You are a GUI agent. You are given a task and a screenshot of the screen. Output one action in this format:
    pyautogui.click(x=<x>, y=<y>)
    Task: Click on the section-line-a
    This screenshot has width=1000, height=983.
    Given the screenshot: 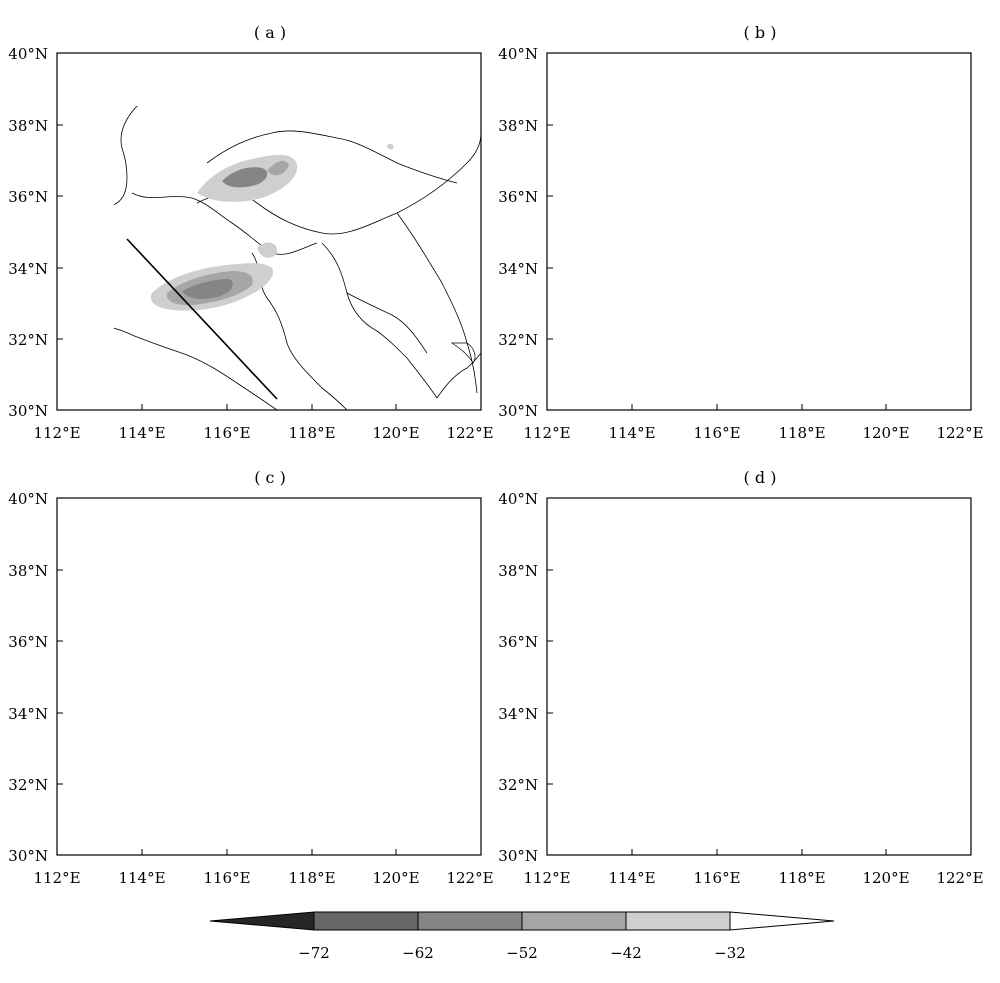 What is the action you would take?
    pyautogui.click(x=202, y=319)
    